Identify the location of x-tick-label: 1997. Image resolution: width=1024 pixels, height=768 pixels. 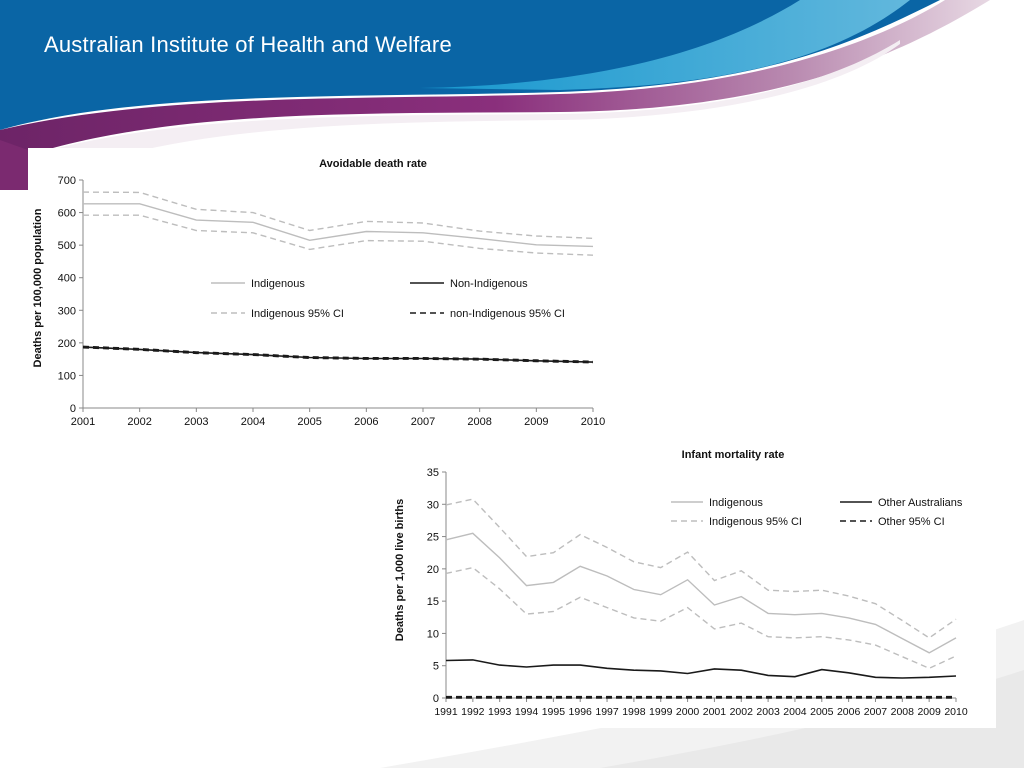
(607, 712).